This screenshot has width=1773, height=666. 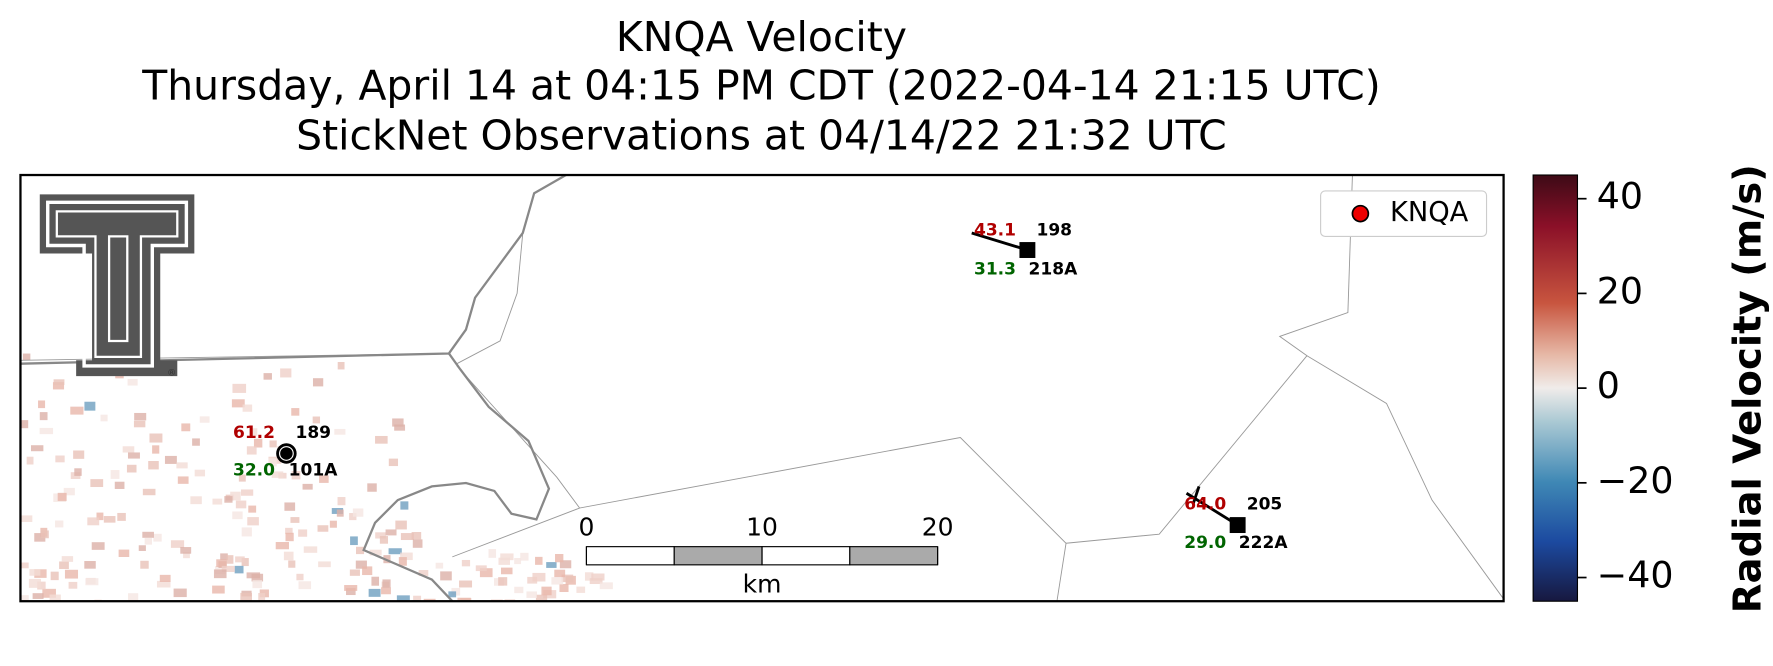 I want to click on station-id: 222A, so click(x=1264, y=543).